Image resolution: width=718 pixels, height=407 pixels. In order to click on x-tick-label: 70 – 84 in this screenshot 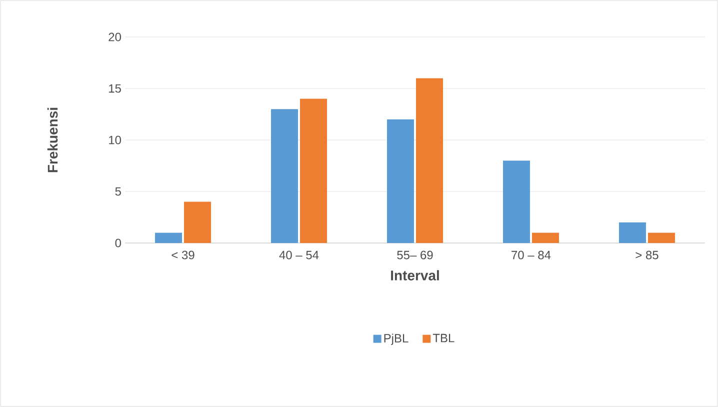, I will do `click(531, 255)`.